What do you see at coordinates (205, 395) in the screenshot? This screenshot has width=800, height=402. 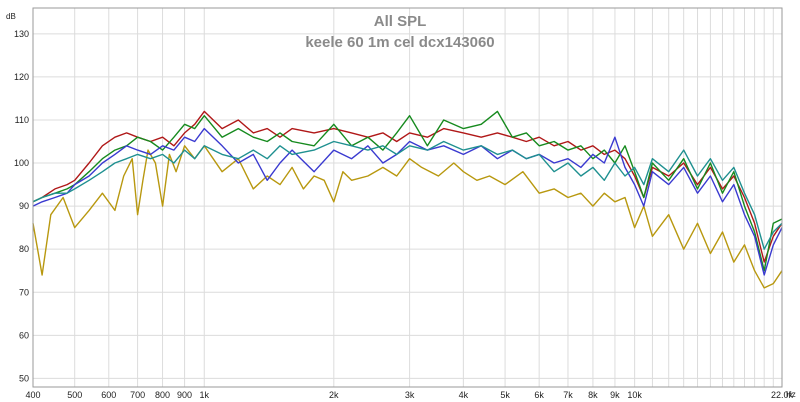 I see `x-tick-label: 1k` at bounding box center [205, 395].